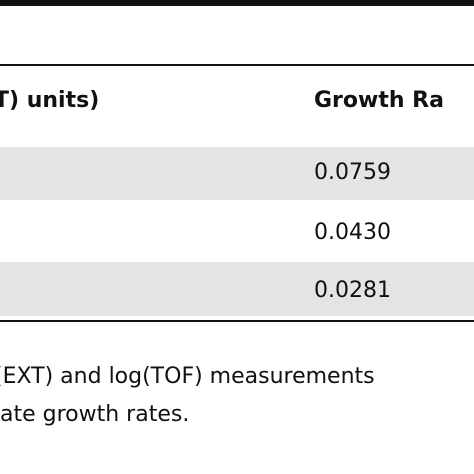 The image size is (474, 474). What do you see at coordinates (237, 65) in the screenshot?
I see `header-top-rule` at bounding box center [237, 65].